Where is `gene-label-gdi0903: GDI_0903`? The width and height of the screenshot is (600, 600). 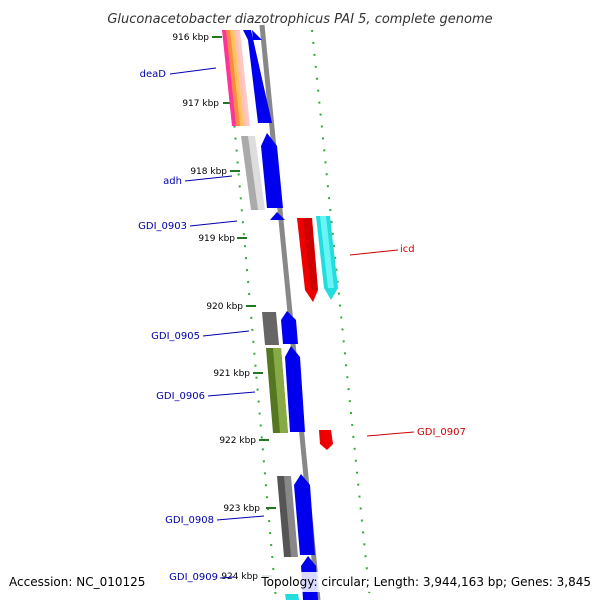 gene-label-gdi0903: GDI_0903 is located at coordinates (162, 226).